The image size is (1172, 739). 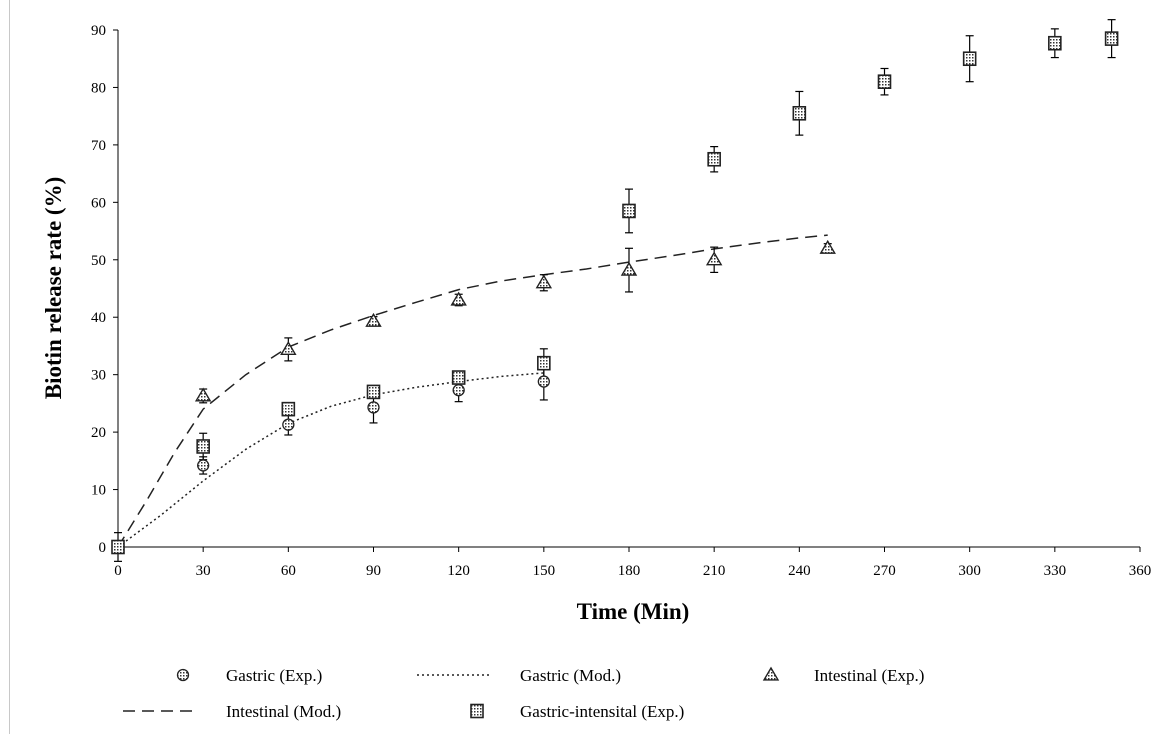 What do you see at coordinates (98, 31) in the screenshot?
I see `y-tick-label: 90` at bounding box center [98, 31].